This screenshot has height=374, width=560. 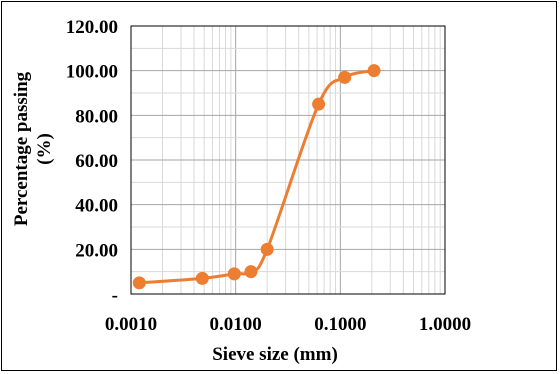 I want to click on x-tick-label: 0.0100, so click(x=236, y=324).